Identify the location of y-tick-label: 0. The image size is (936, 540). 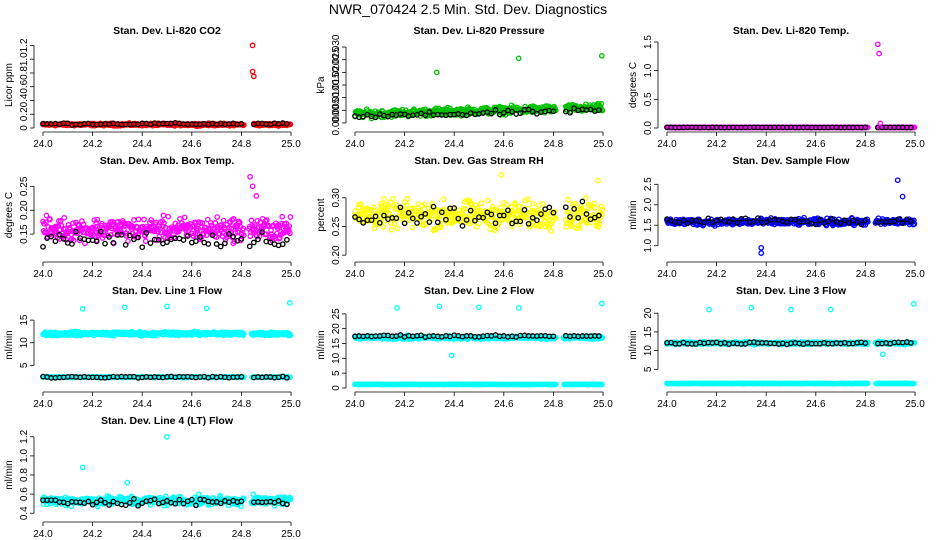
(24, 128).